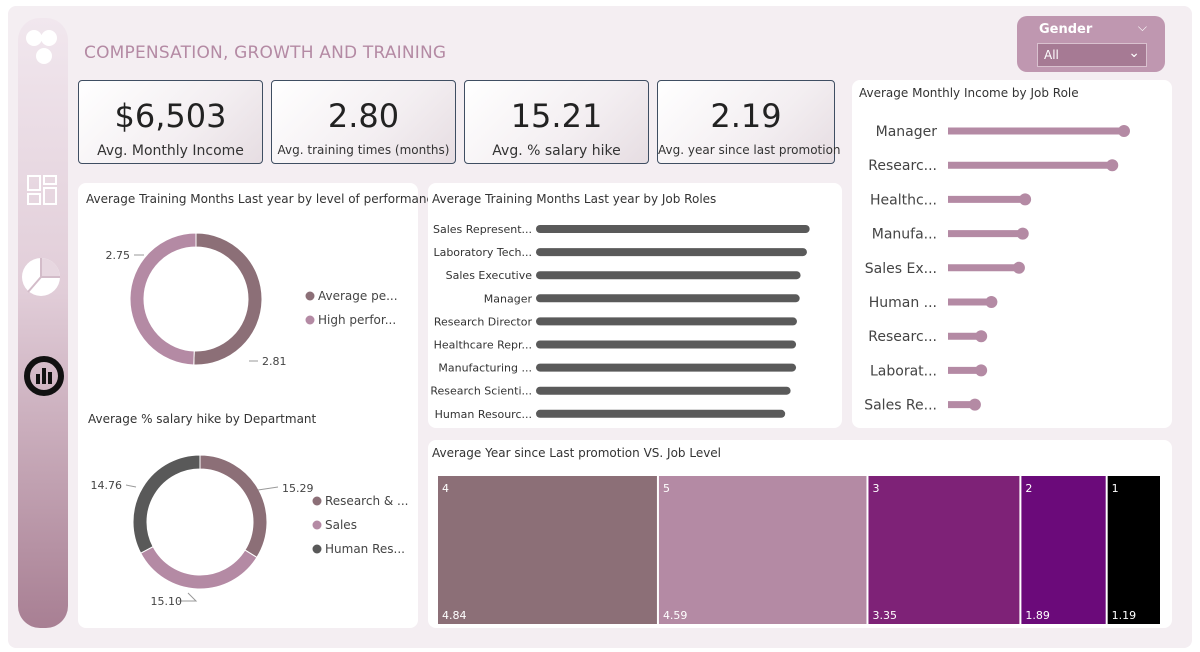  I want to click on performance-icon, so click(44, 376).